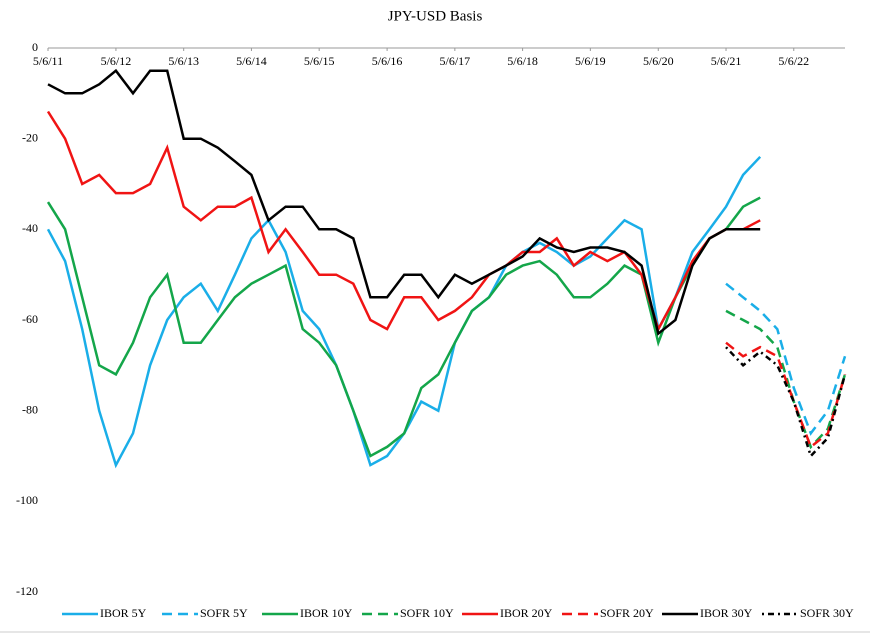 The width and height of the screenshot is (870, 635). What do you see at coordinates (387, 61) in the screenshot?
I see `x-tick-label: 5/6/16` at bounding box center [387, 61].